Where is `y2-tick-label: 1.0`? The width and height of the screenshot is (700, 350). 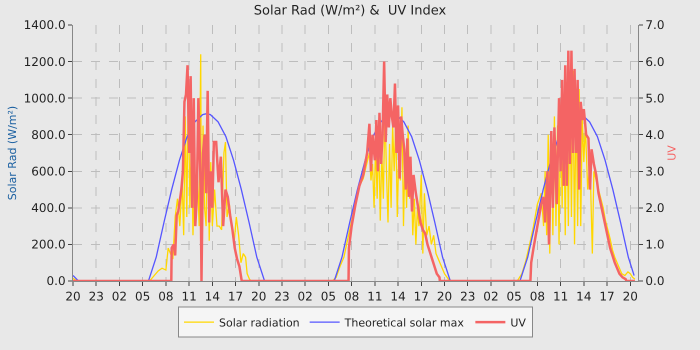 y2-tick-label: 1.0 is located at coordinates (654, 245).